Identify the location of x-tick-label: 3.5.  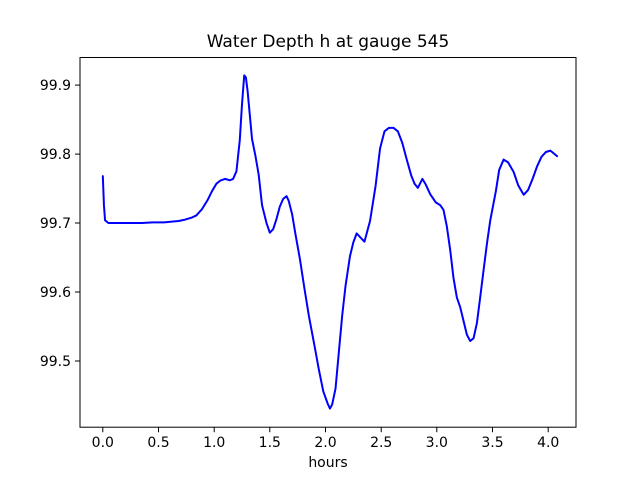
(492, 443).